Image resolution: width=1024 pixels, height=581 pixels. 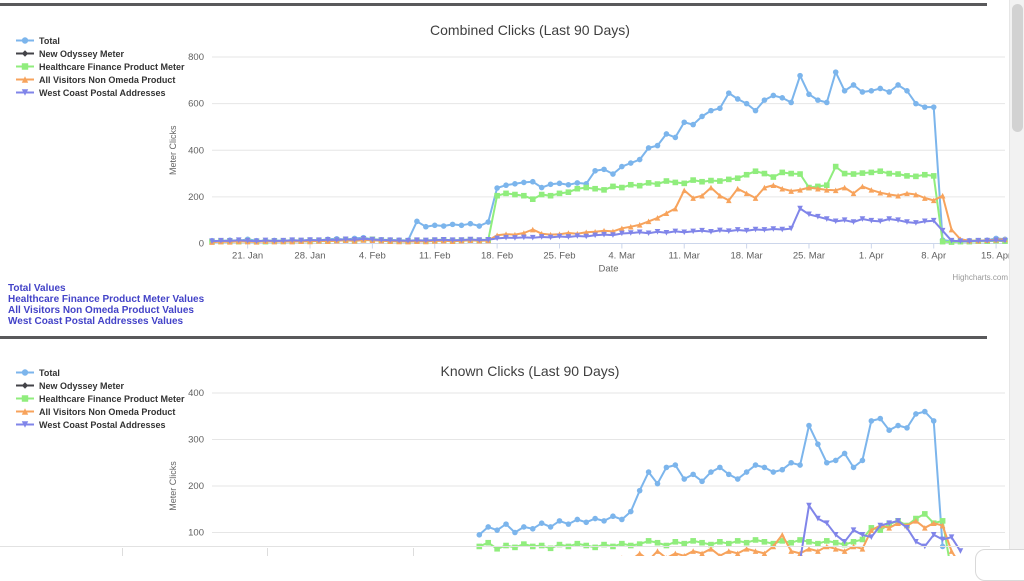 I want to click on bottom-right-widget-button, so click(x=999, y=565).